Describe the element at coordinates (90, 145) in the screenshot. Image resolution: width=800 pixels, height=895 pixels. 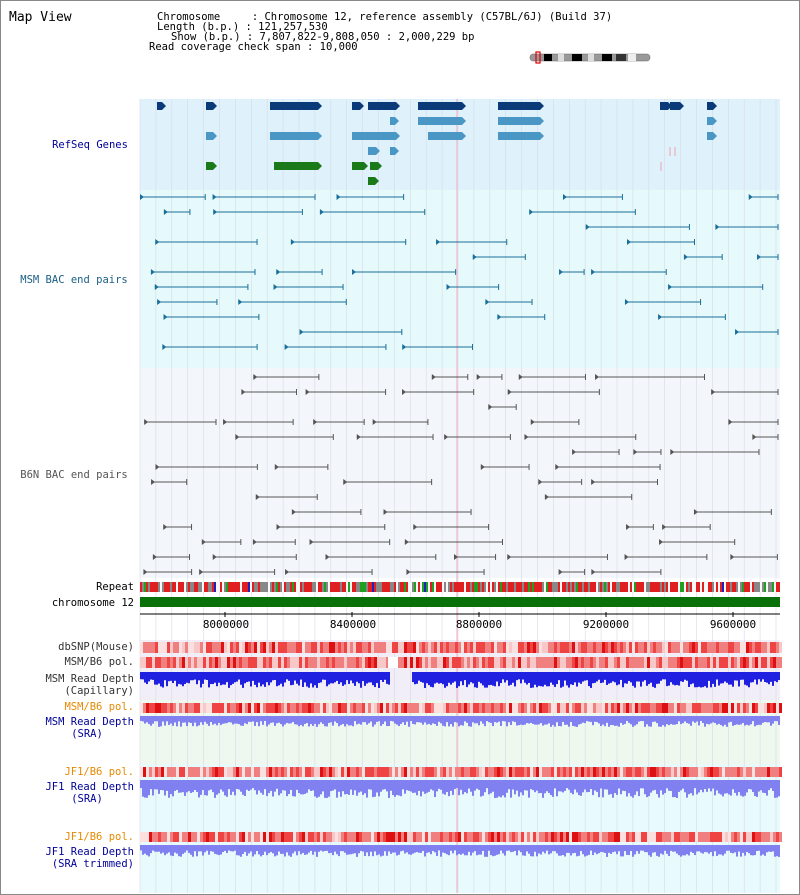
I see `refseq-track-label: RefSeq Genes` at that location.